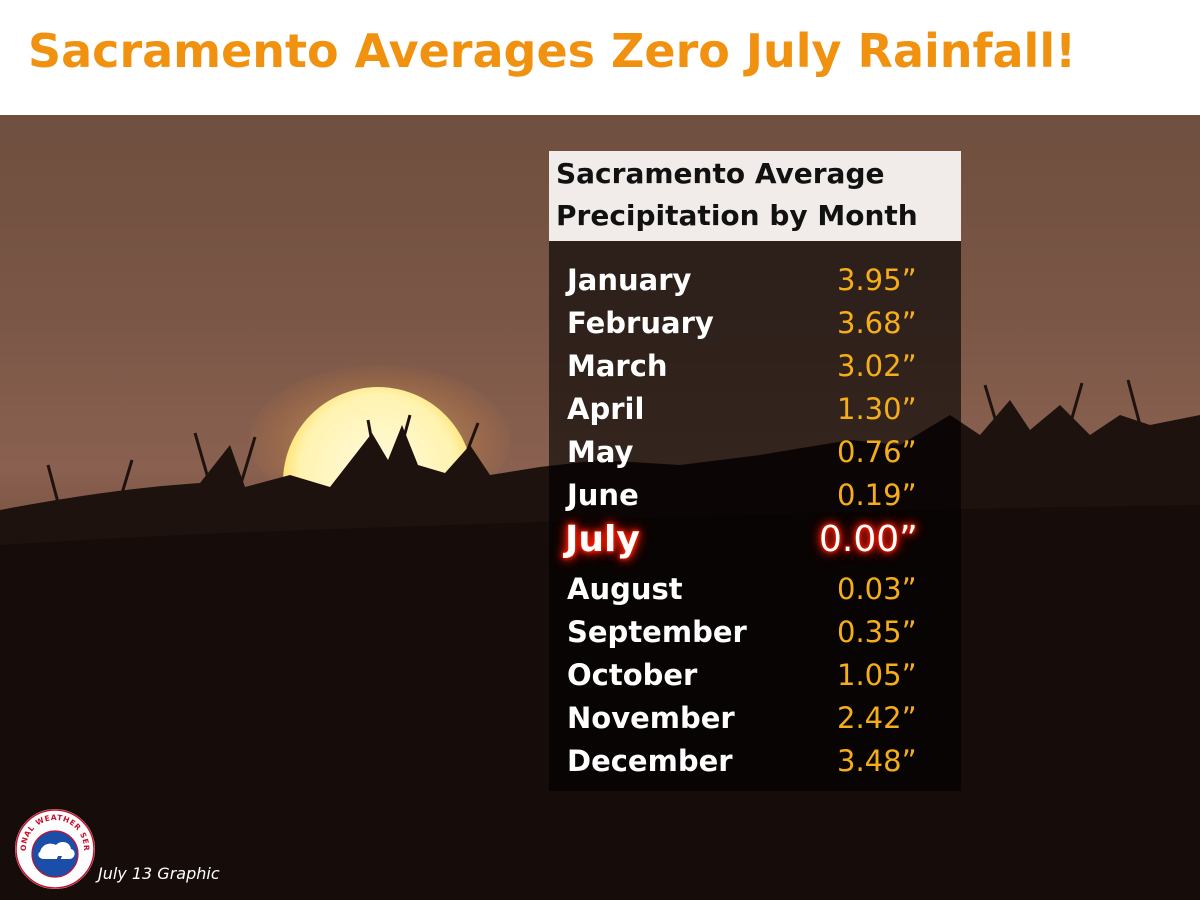 The height and width of the screenshot is (900, 1200). Describe the element at coordinates (755, 413) in the screenshot. I see `table-row: April 1.30”` at that location.